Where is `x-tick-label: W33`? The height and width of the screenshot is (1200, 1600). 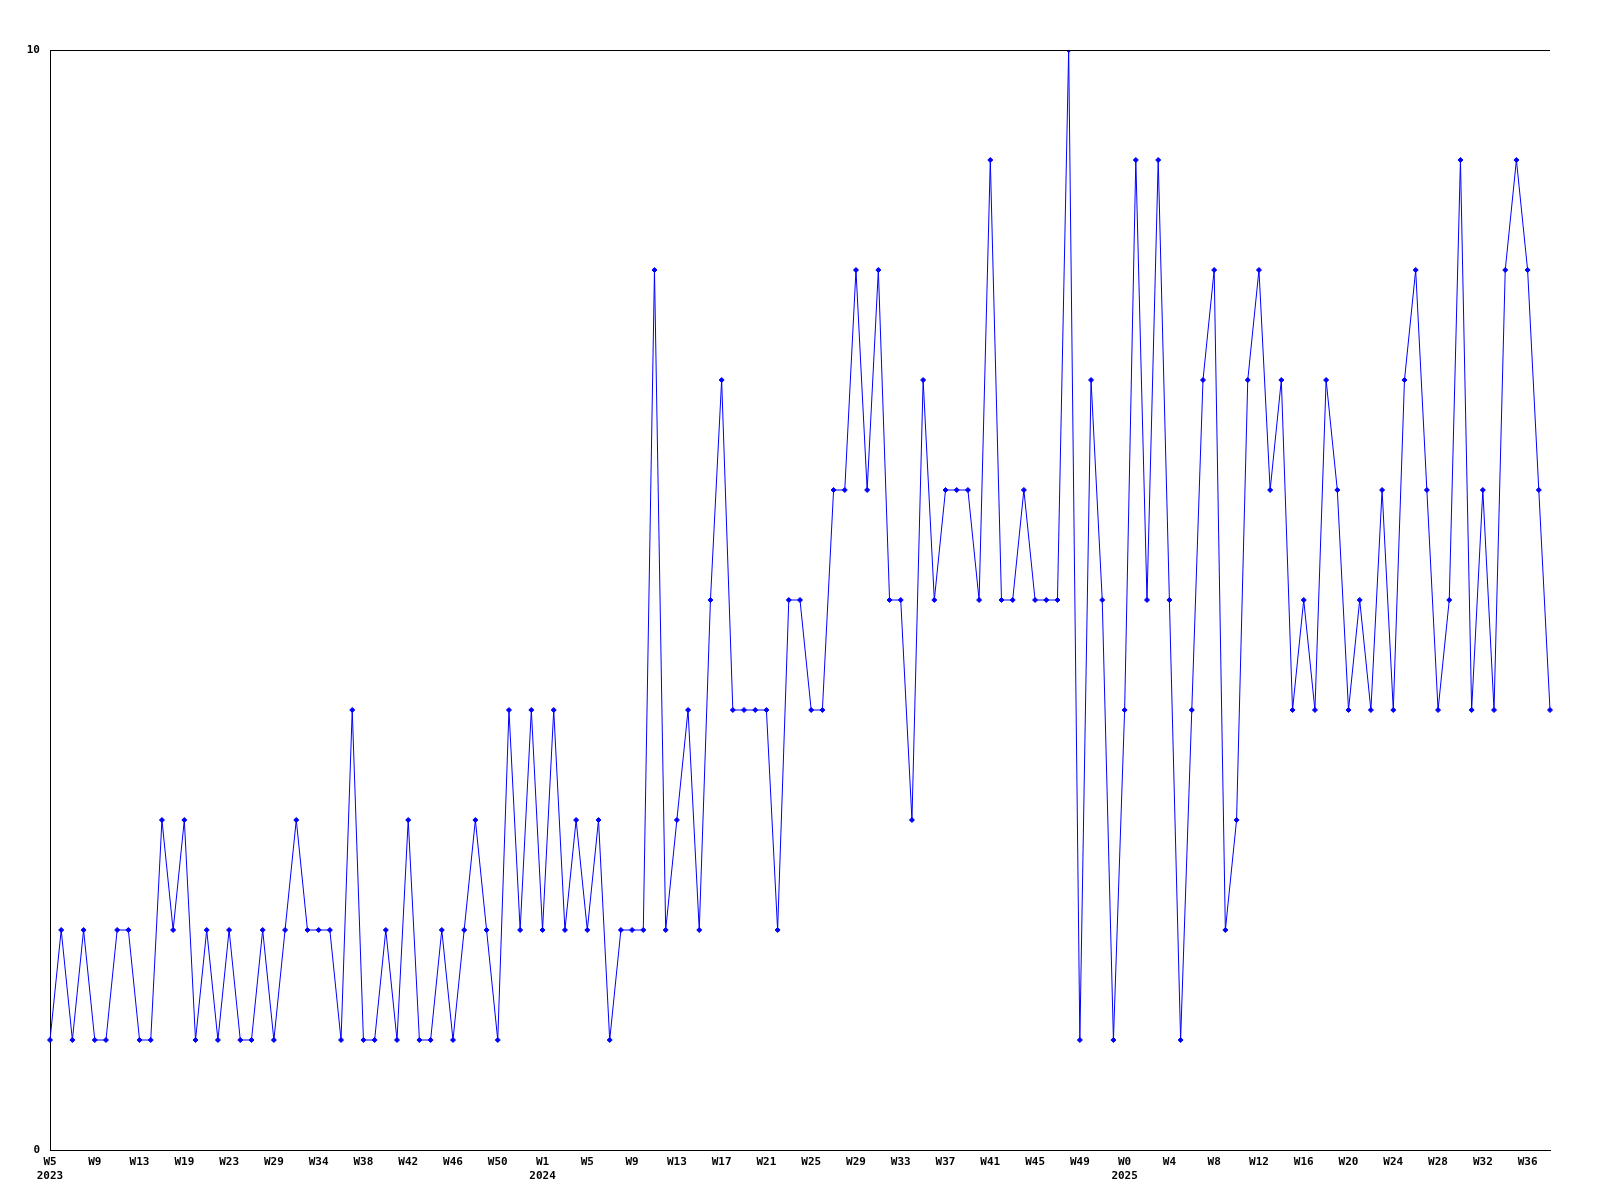
x-tick-label: W33 is located at coordinates (900, 1162).